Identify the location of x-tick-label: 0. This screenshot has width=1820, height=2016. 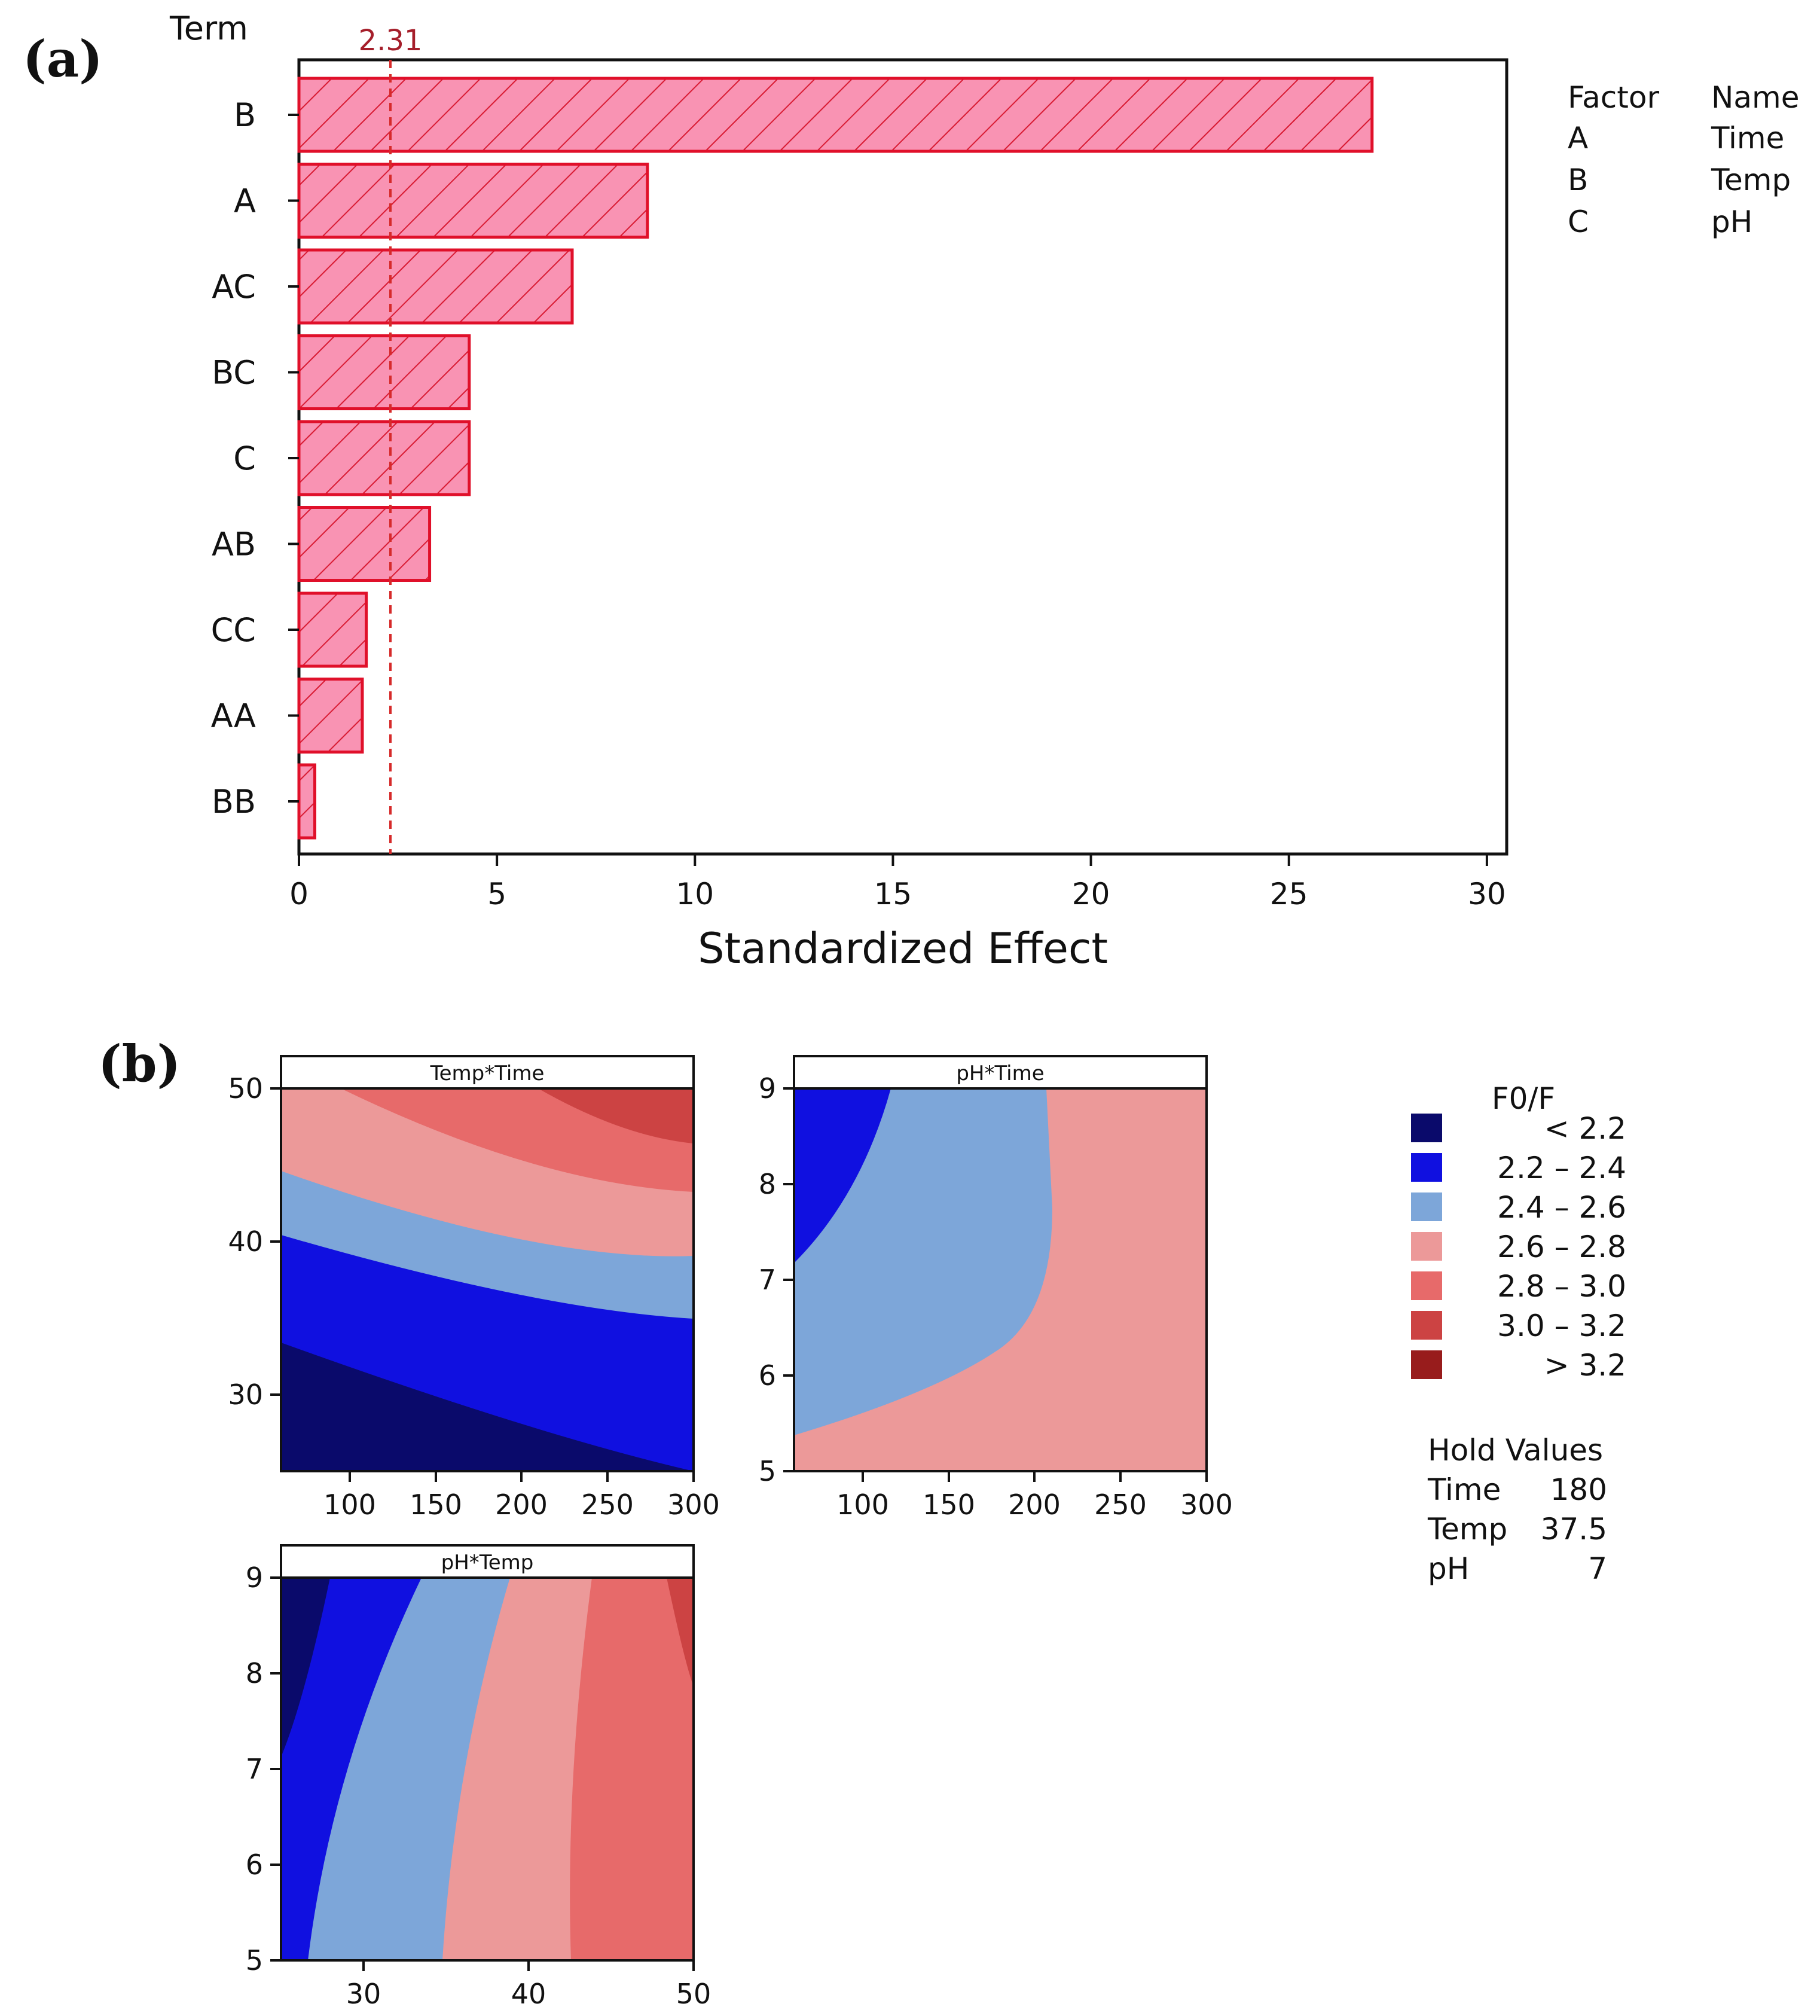
(299, 894).